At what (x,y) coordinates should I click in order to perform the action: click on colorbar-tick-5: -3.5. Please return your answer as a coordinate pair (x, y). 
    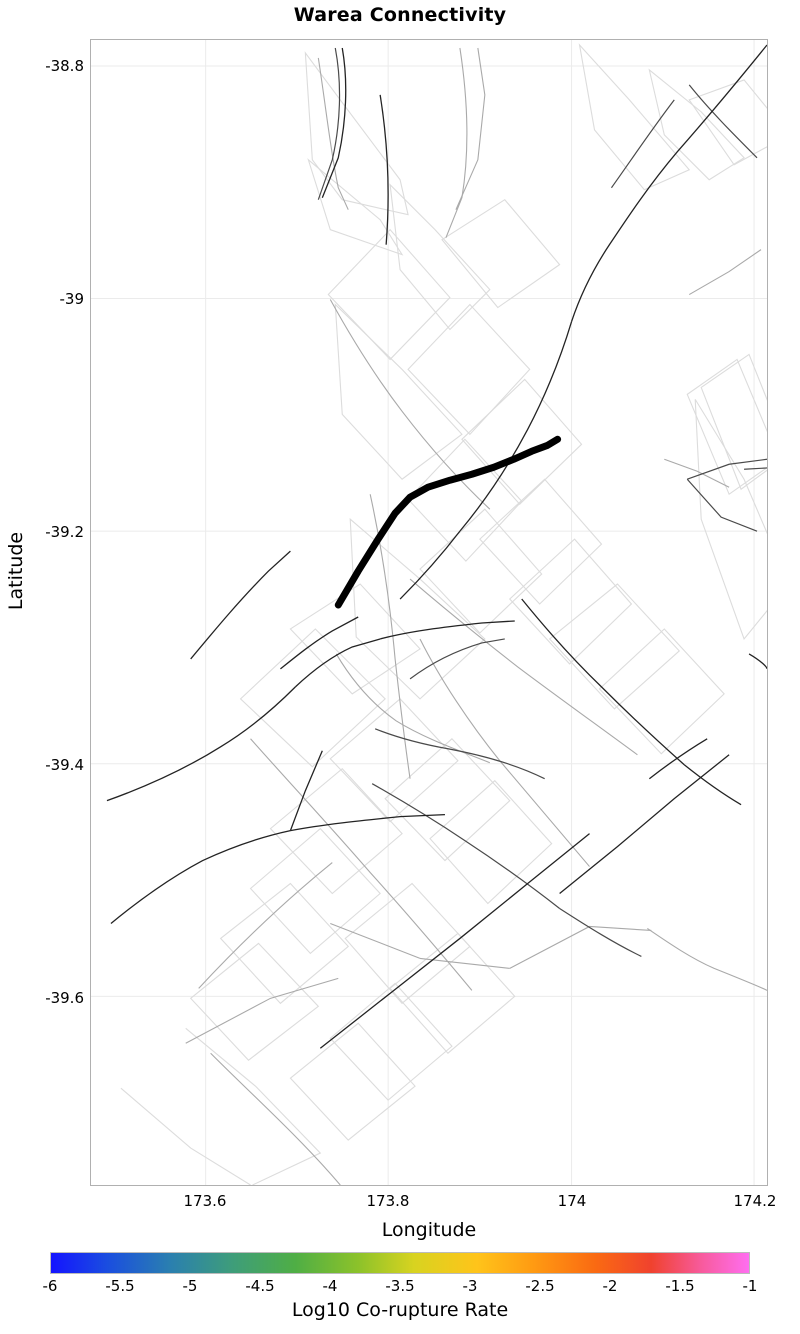
    Looking at the image, I should click on (400, 1286).